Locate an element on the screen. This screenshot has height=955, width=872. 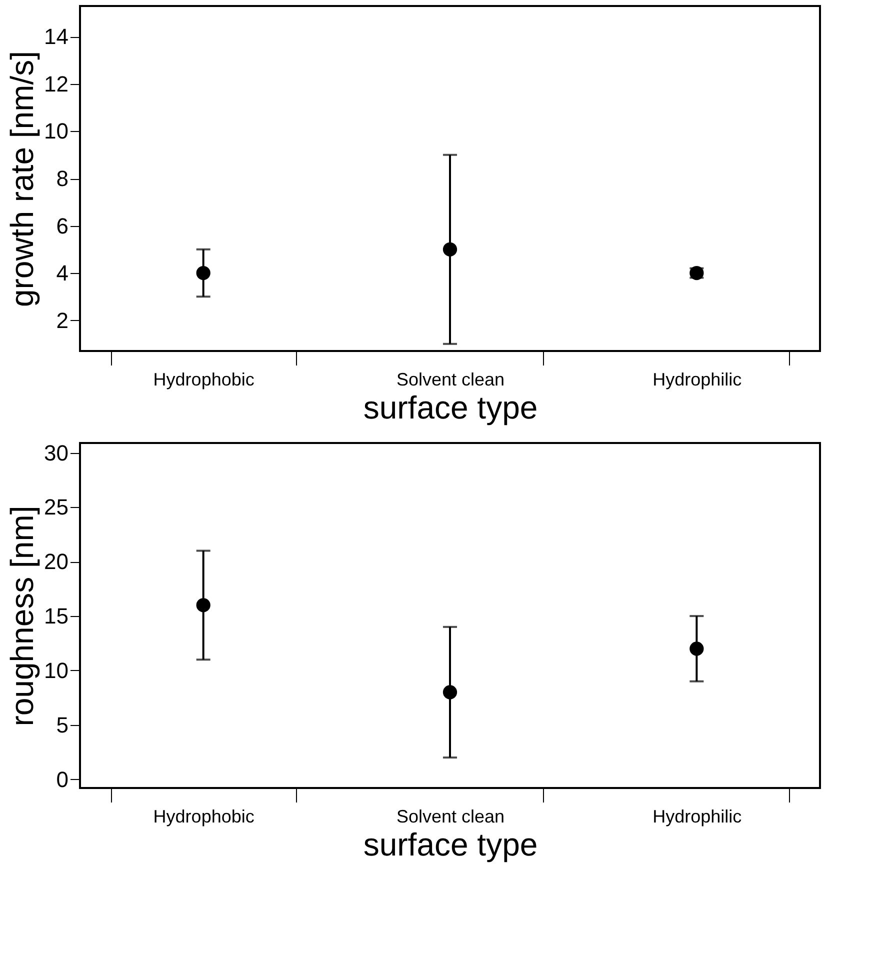
y-tick-label: 15 is located at coordinates (56, 616).